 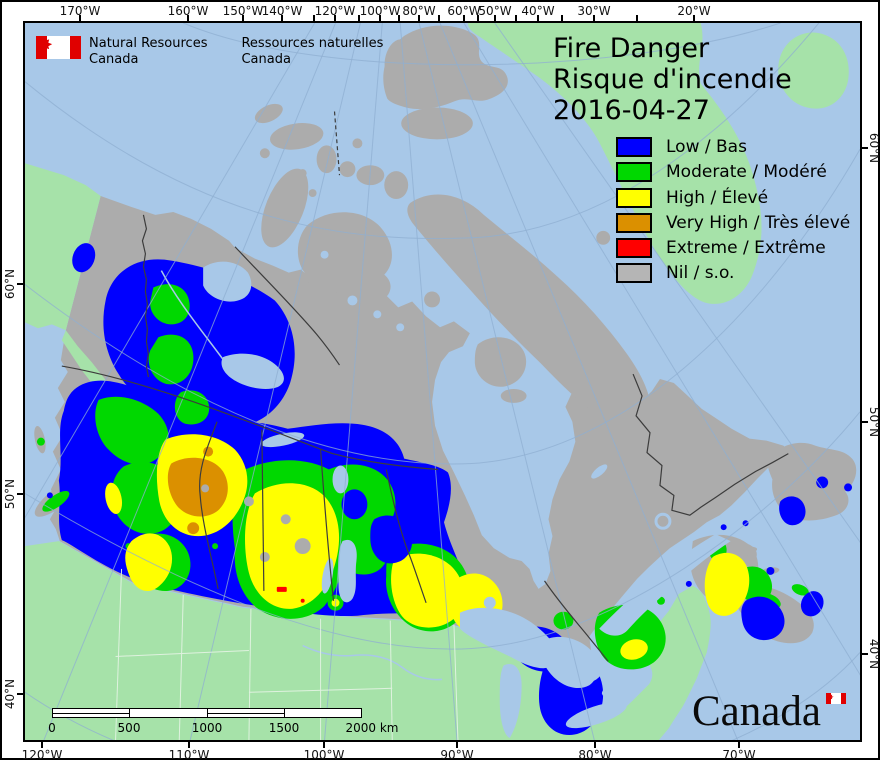 What do you see at coordinates (694, 11) in the screenshot?
I see `longitude-label-top: 20°W` at bounding box center [694, 11].